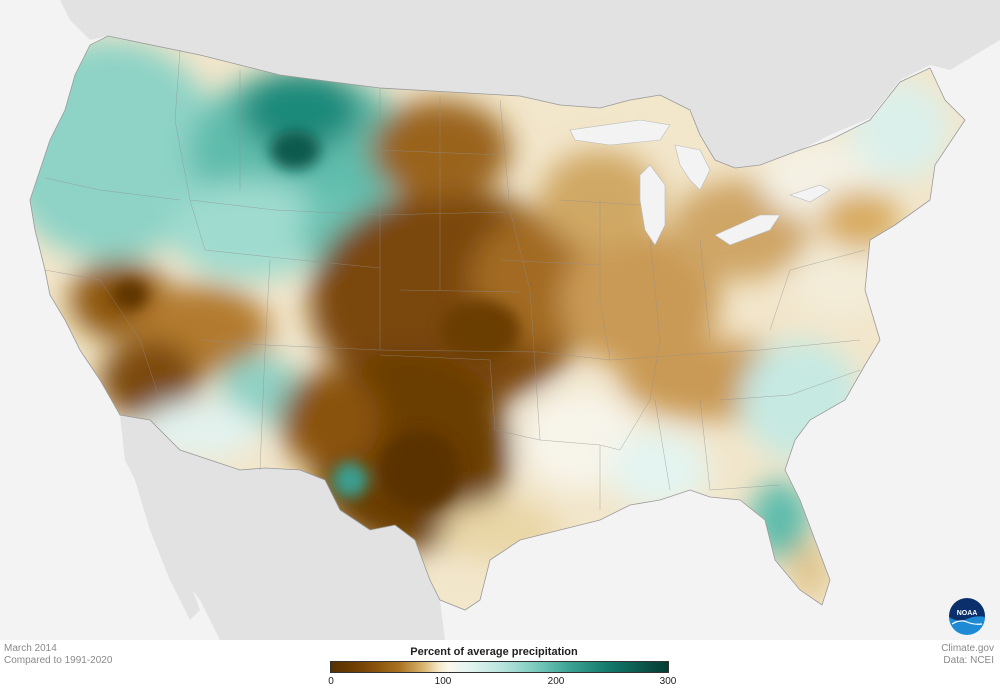 The height and width of the screenshot is (690, 1000). I want to click on source-label: Climate.gov, so click(967, 648).